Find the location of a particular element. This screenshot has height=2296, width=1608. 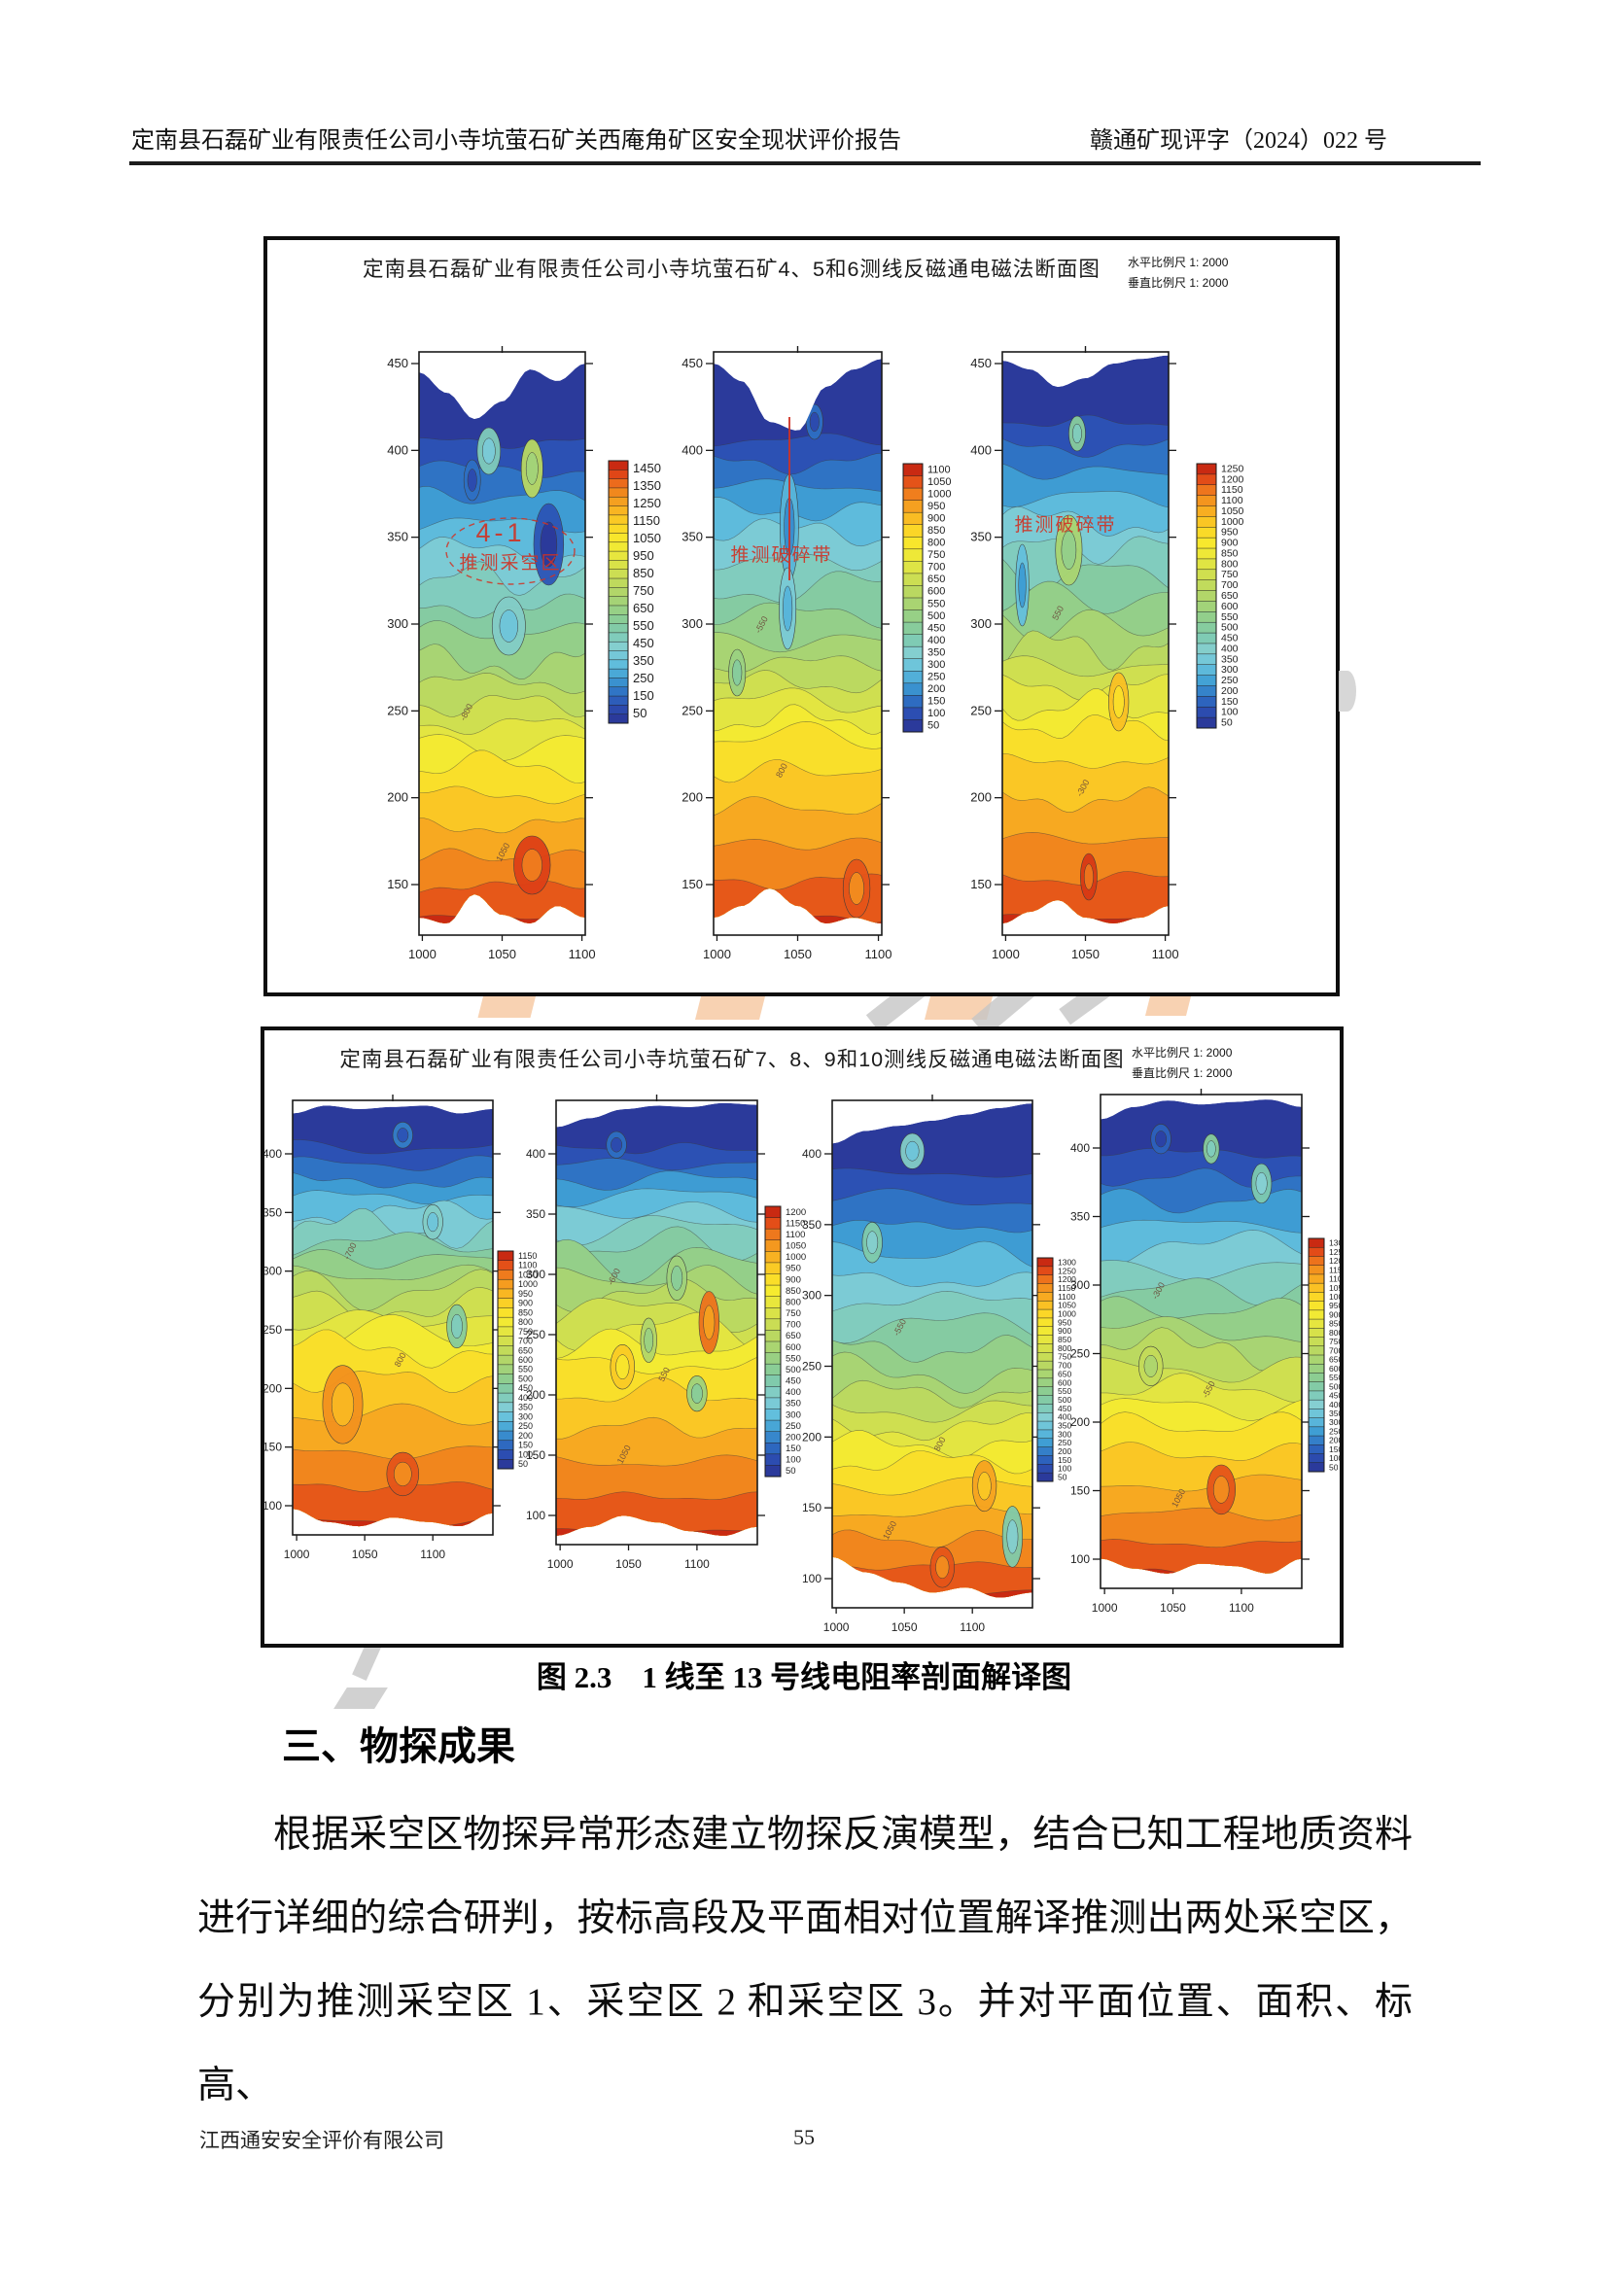

svg-text: 600 is located at coordinates (793, 1347).